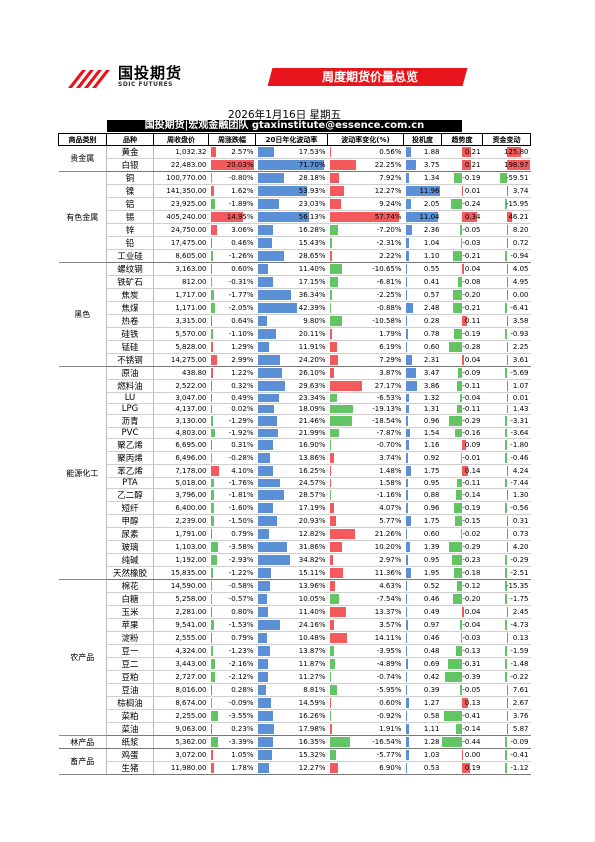 The height and width of the screenshot is (842, 595). I want to click on table-cell: -0.05, so click(462, 690).